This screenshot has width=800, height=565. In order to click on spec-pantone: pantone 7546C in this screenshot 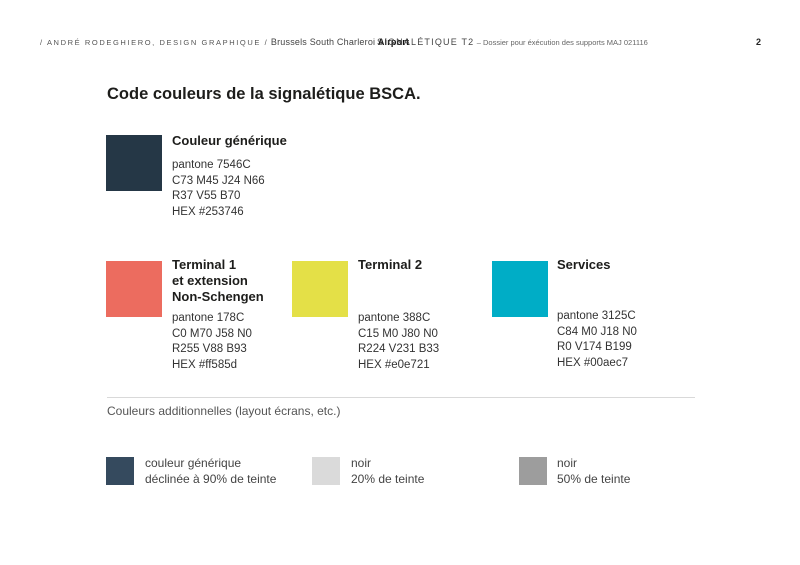, I will do `click(211, 165)`.